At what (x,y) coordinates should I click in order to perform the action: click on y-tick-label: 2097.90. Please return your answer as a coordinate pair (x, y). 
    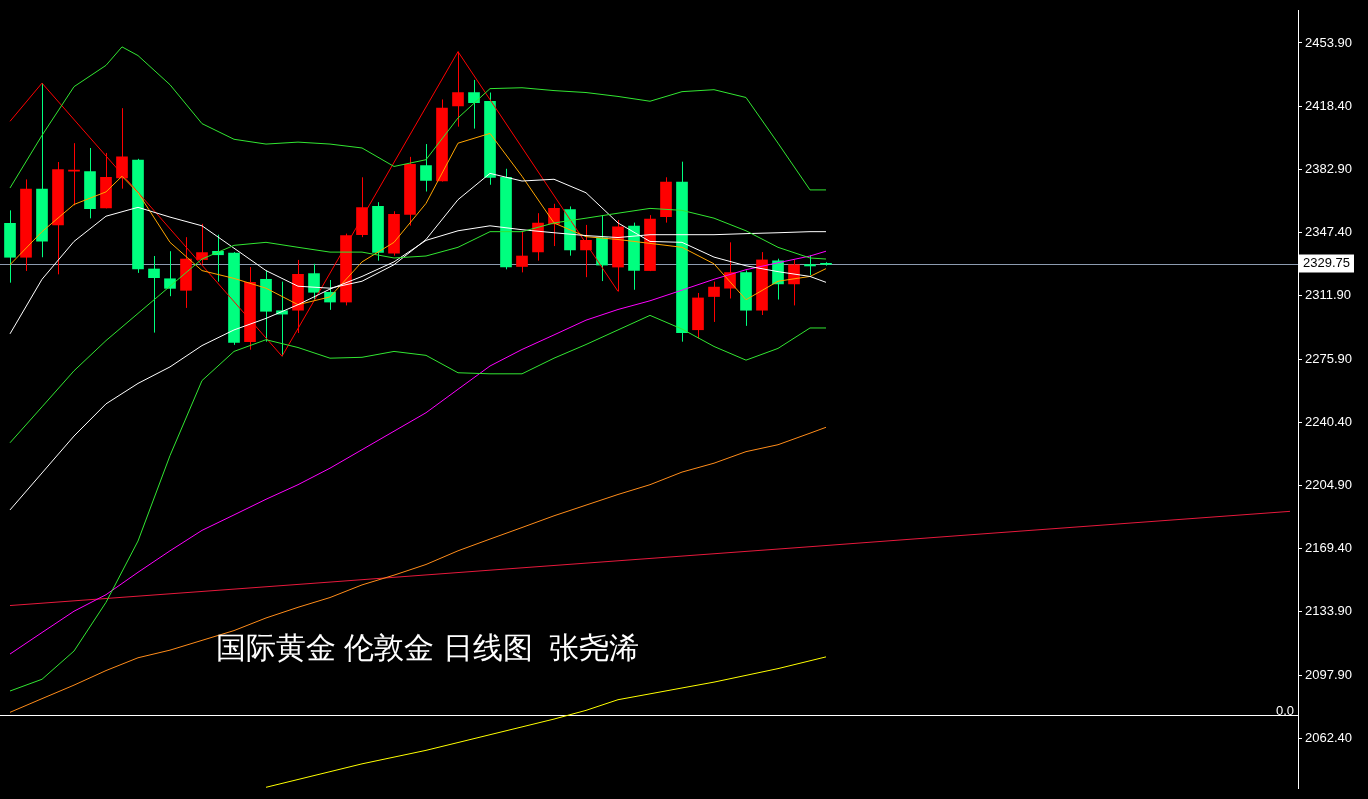
    Looking at the image, I should click on (1328, 675).